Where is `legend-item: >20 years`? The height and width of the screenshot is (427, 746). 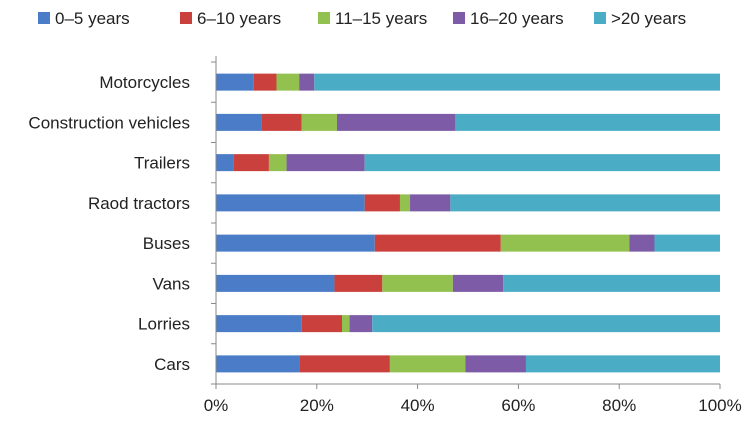
legend-item: >20 years is located at coordinates (640, 18).